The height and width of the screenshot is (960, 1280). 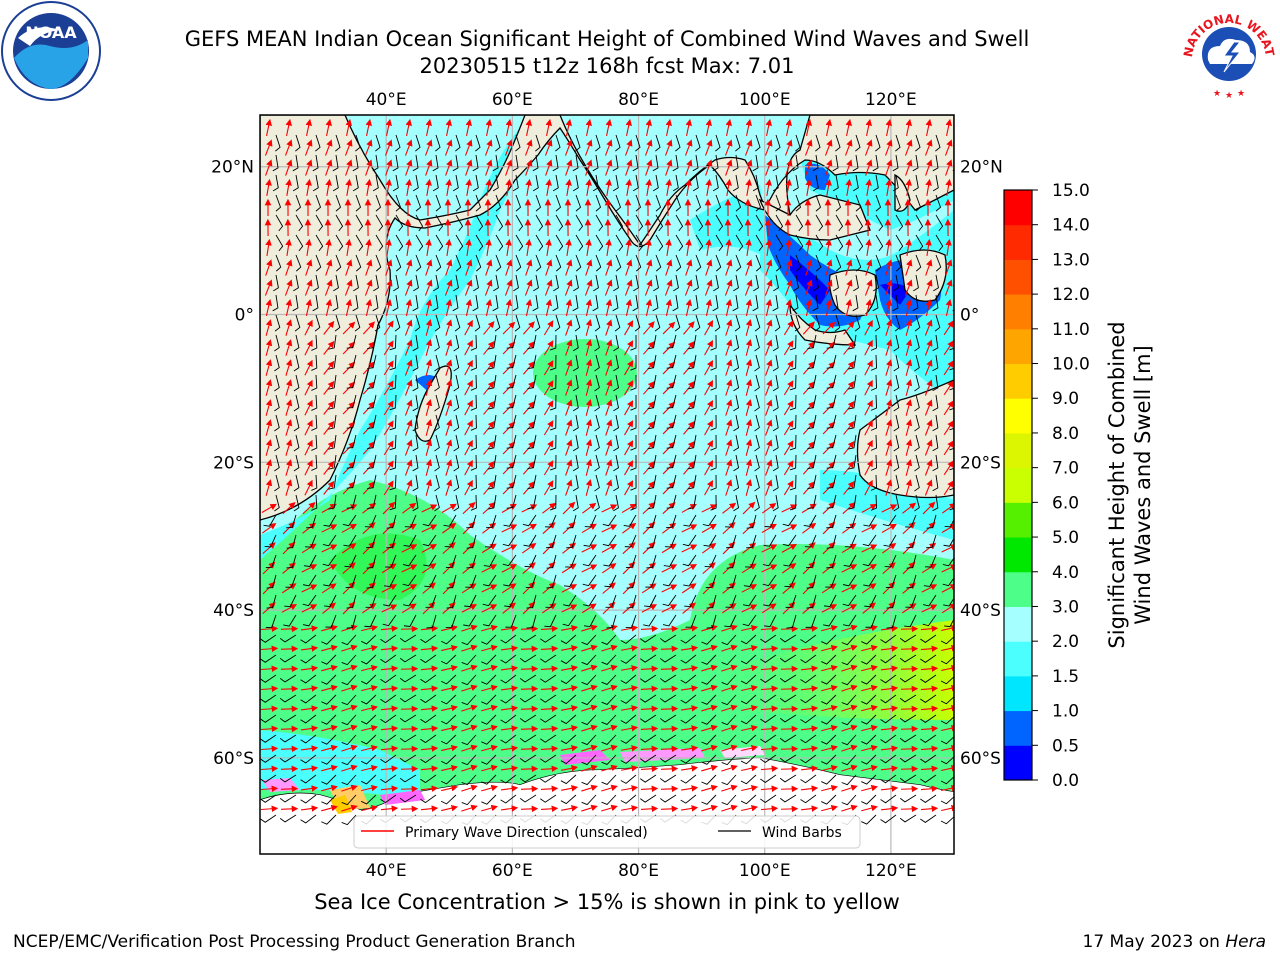 What do you see at coordinates (980, 611) in the screenshot?
I see `lat-tick-label-right: 40°S` at bounding box center [980, 611].